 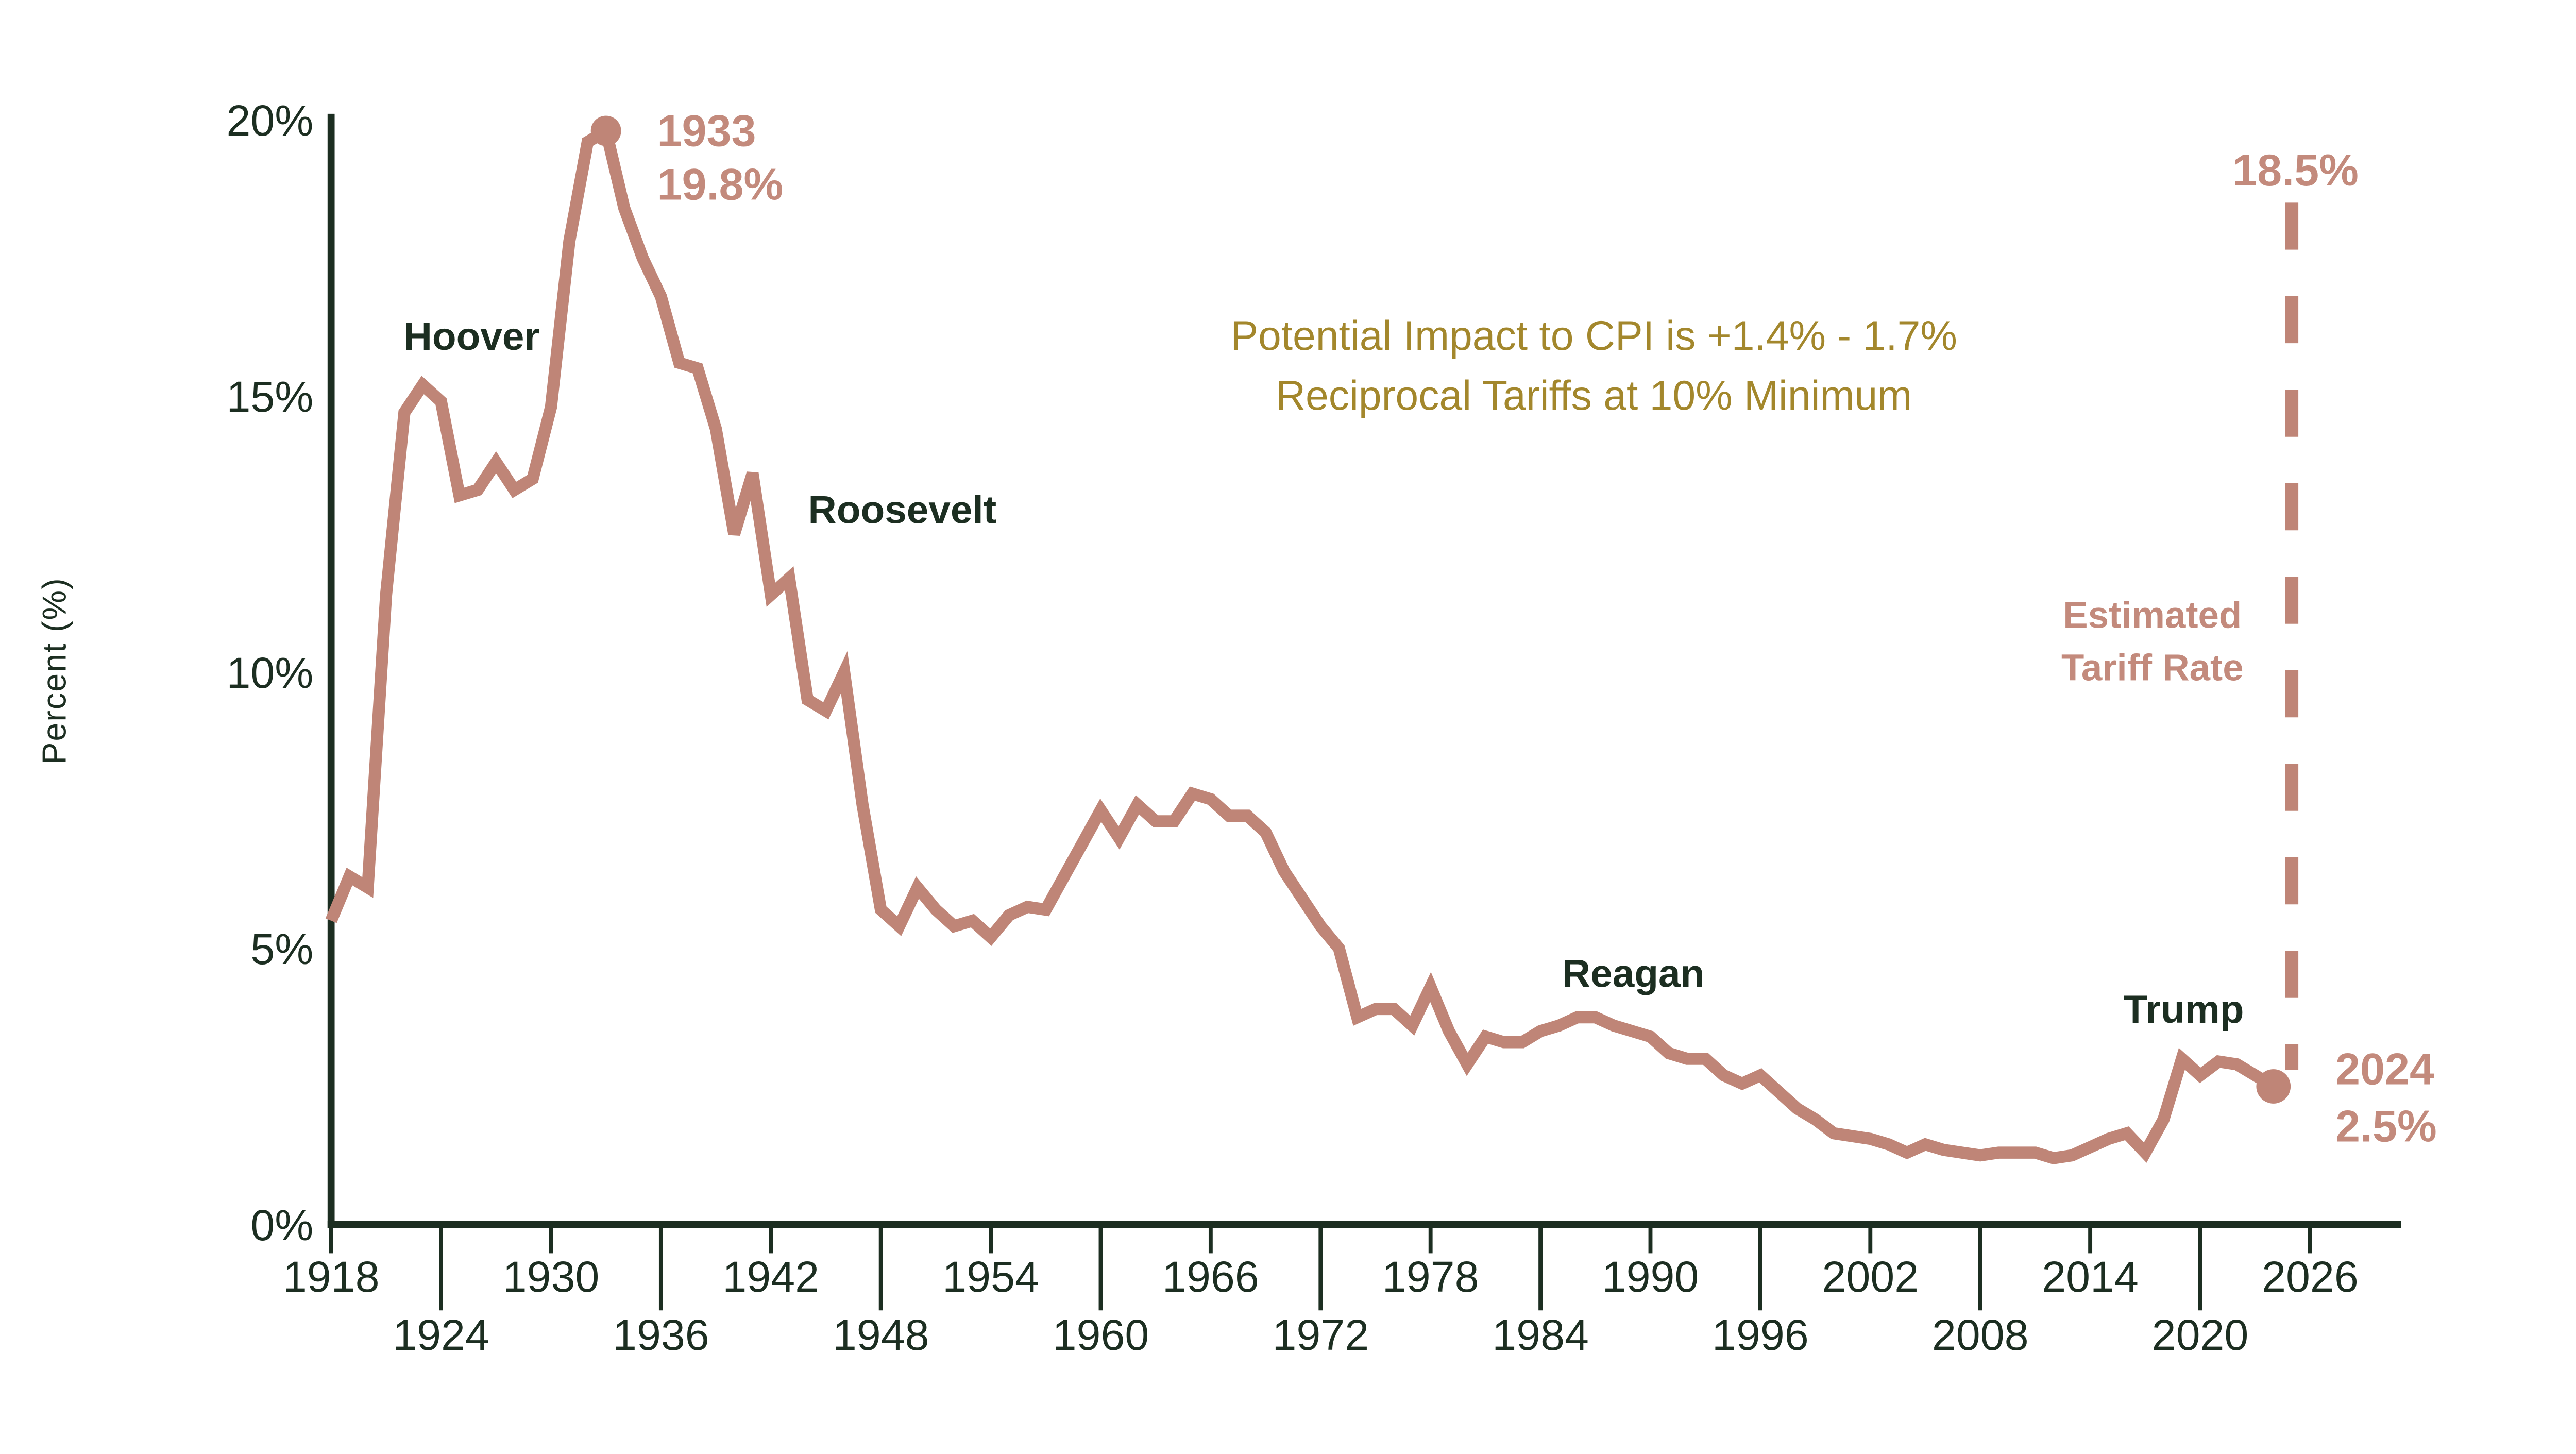 I want to click on annotation-president-roosevelt: Roosevelt, so click(x=902, y=510).